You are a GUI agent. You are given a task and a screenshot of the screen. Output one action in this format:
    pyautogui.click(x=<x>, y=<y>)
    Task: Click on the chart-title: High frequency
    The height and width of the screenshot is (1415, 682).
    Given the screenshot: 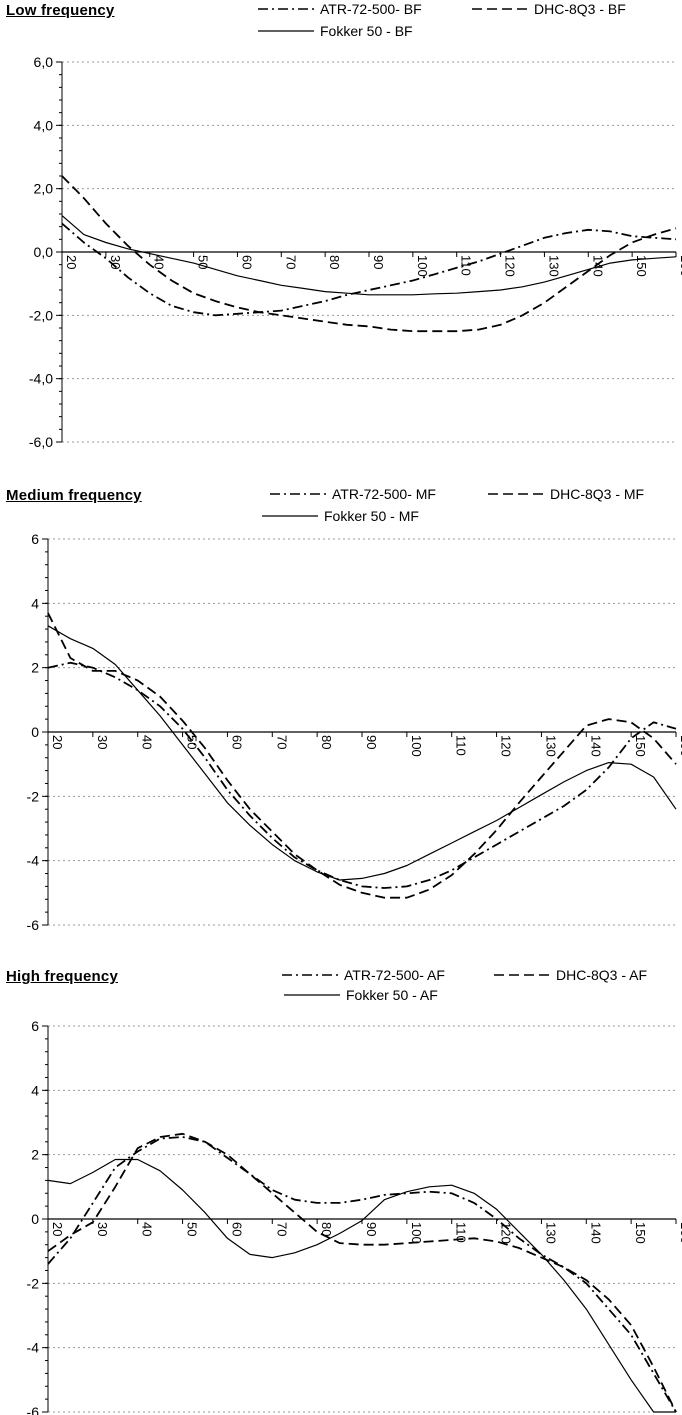 What is the action you would take?
    pyautogui.click(x=62, y=976)
    